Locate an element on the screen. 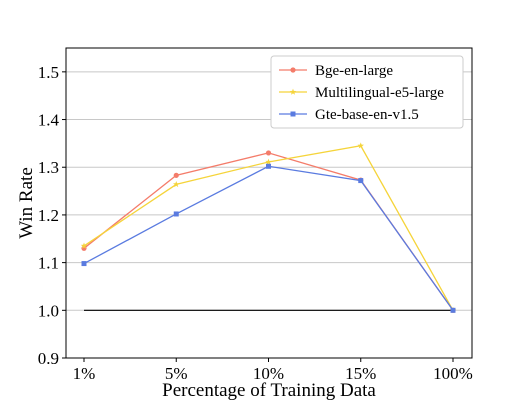  y-axis-ticks: 0.9 1.0 1.1 1.2 1.3 1.4 1.5 is located at coordinates (52, 215).